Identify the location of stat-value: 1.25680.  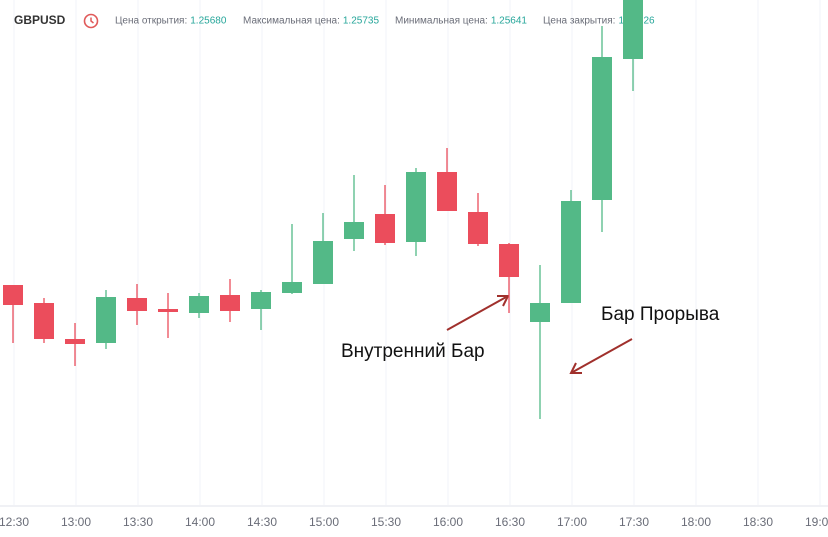
(208, 21).